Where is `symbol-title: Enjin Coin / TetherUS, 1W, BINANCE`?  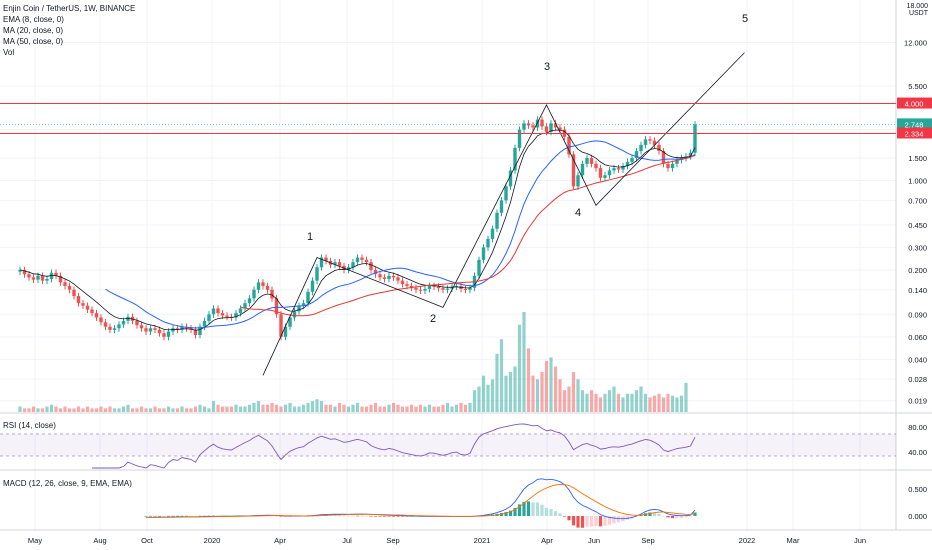 symbol-title: Enjin Coin / TetherUS, 1W, BINANCE is located at coordinates (69, 8).